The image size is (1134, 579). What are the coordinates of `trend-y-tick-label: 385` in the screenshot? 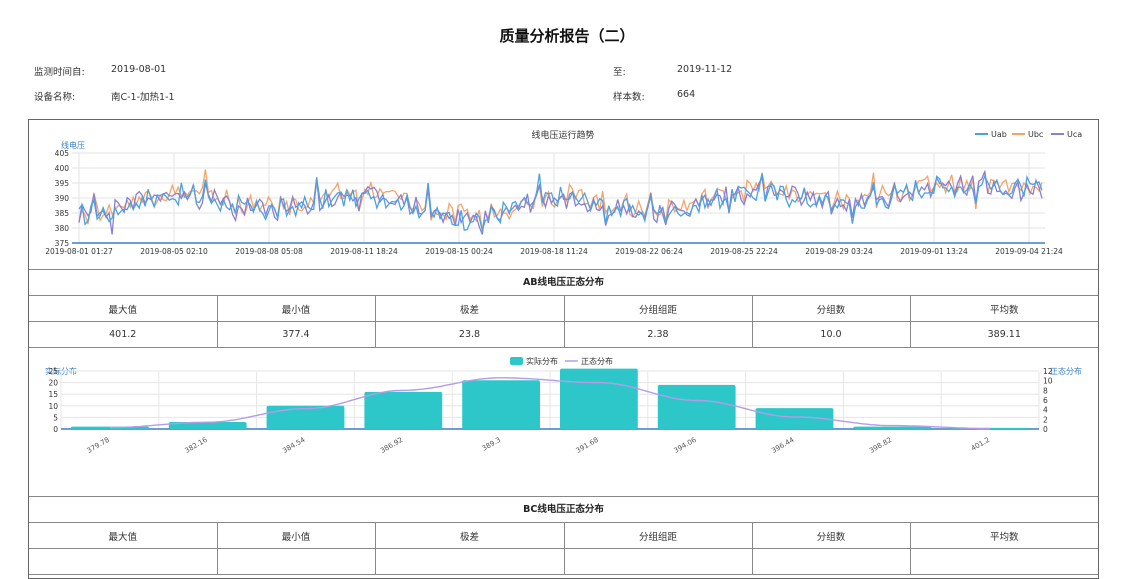 It's located at (62, 213).